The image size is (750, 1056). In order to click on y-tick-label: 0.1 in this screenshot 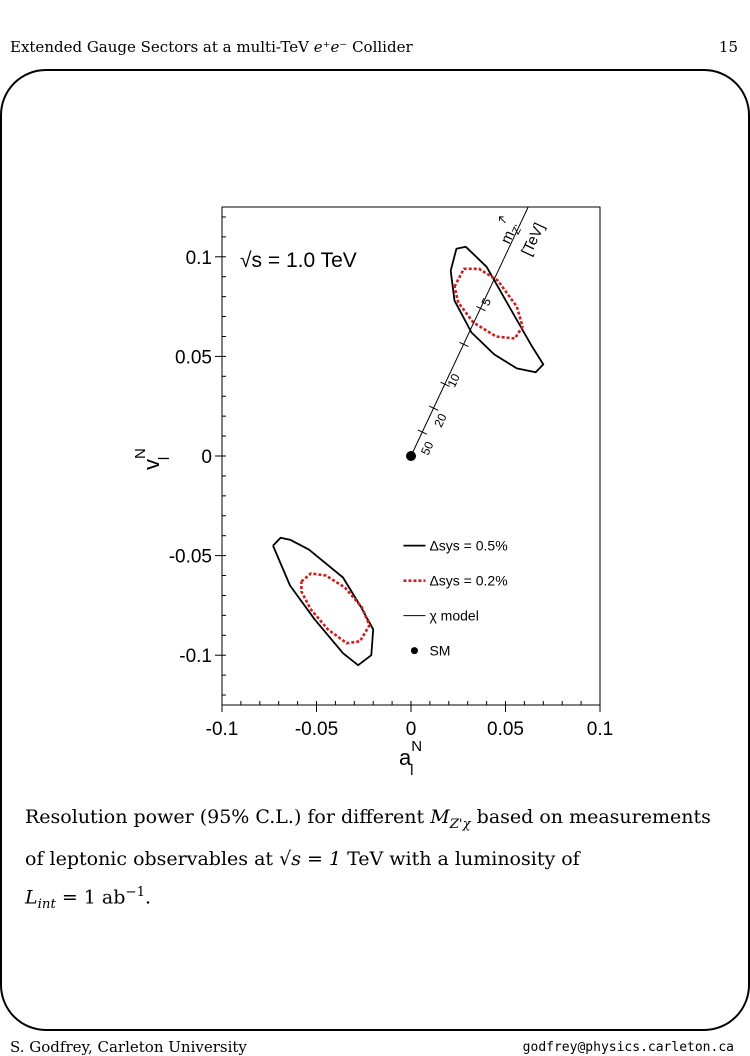, I will do `click(199, 258)`.